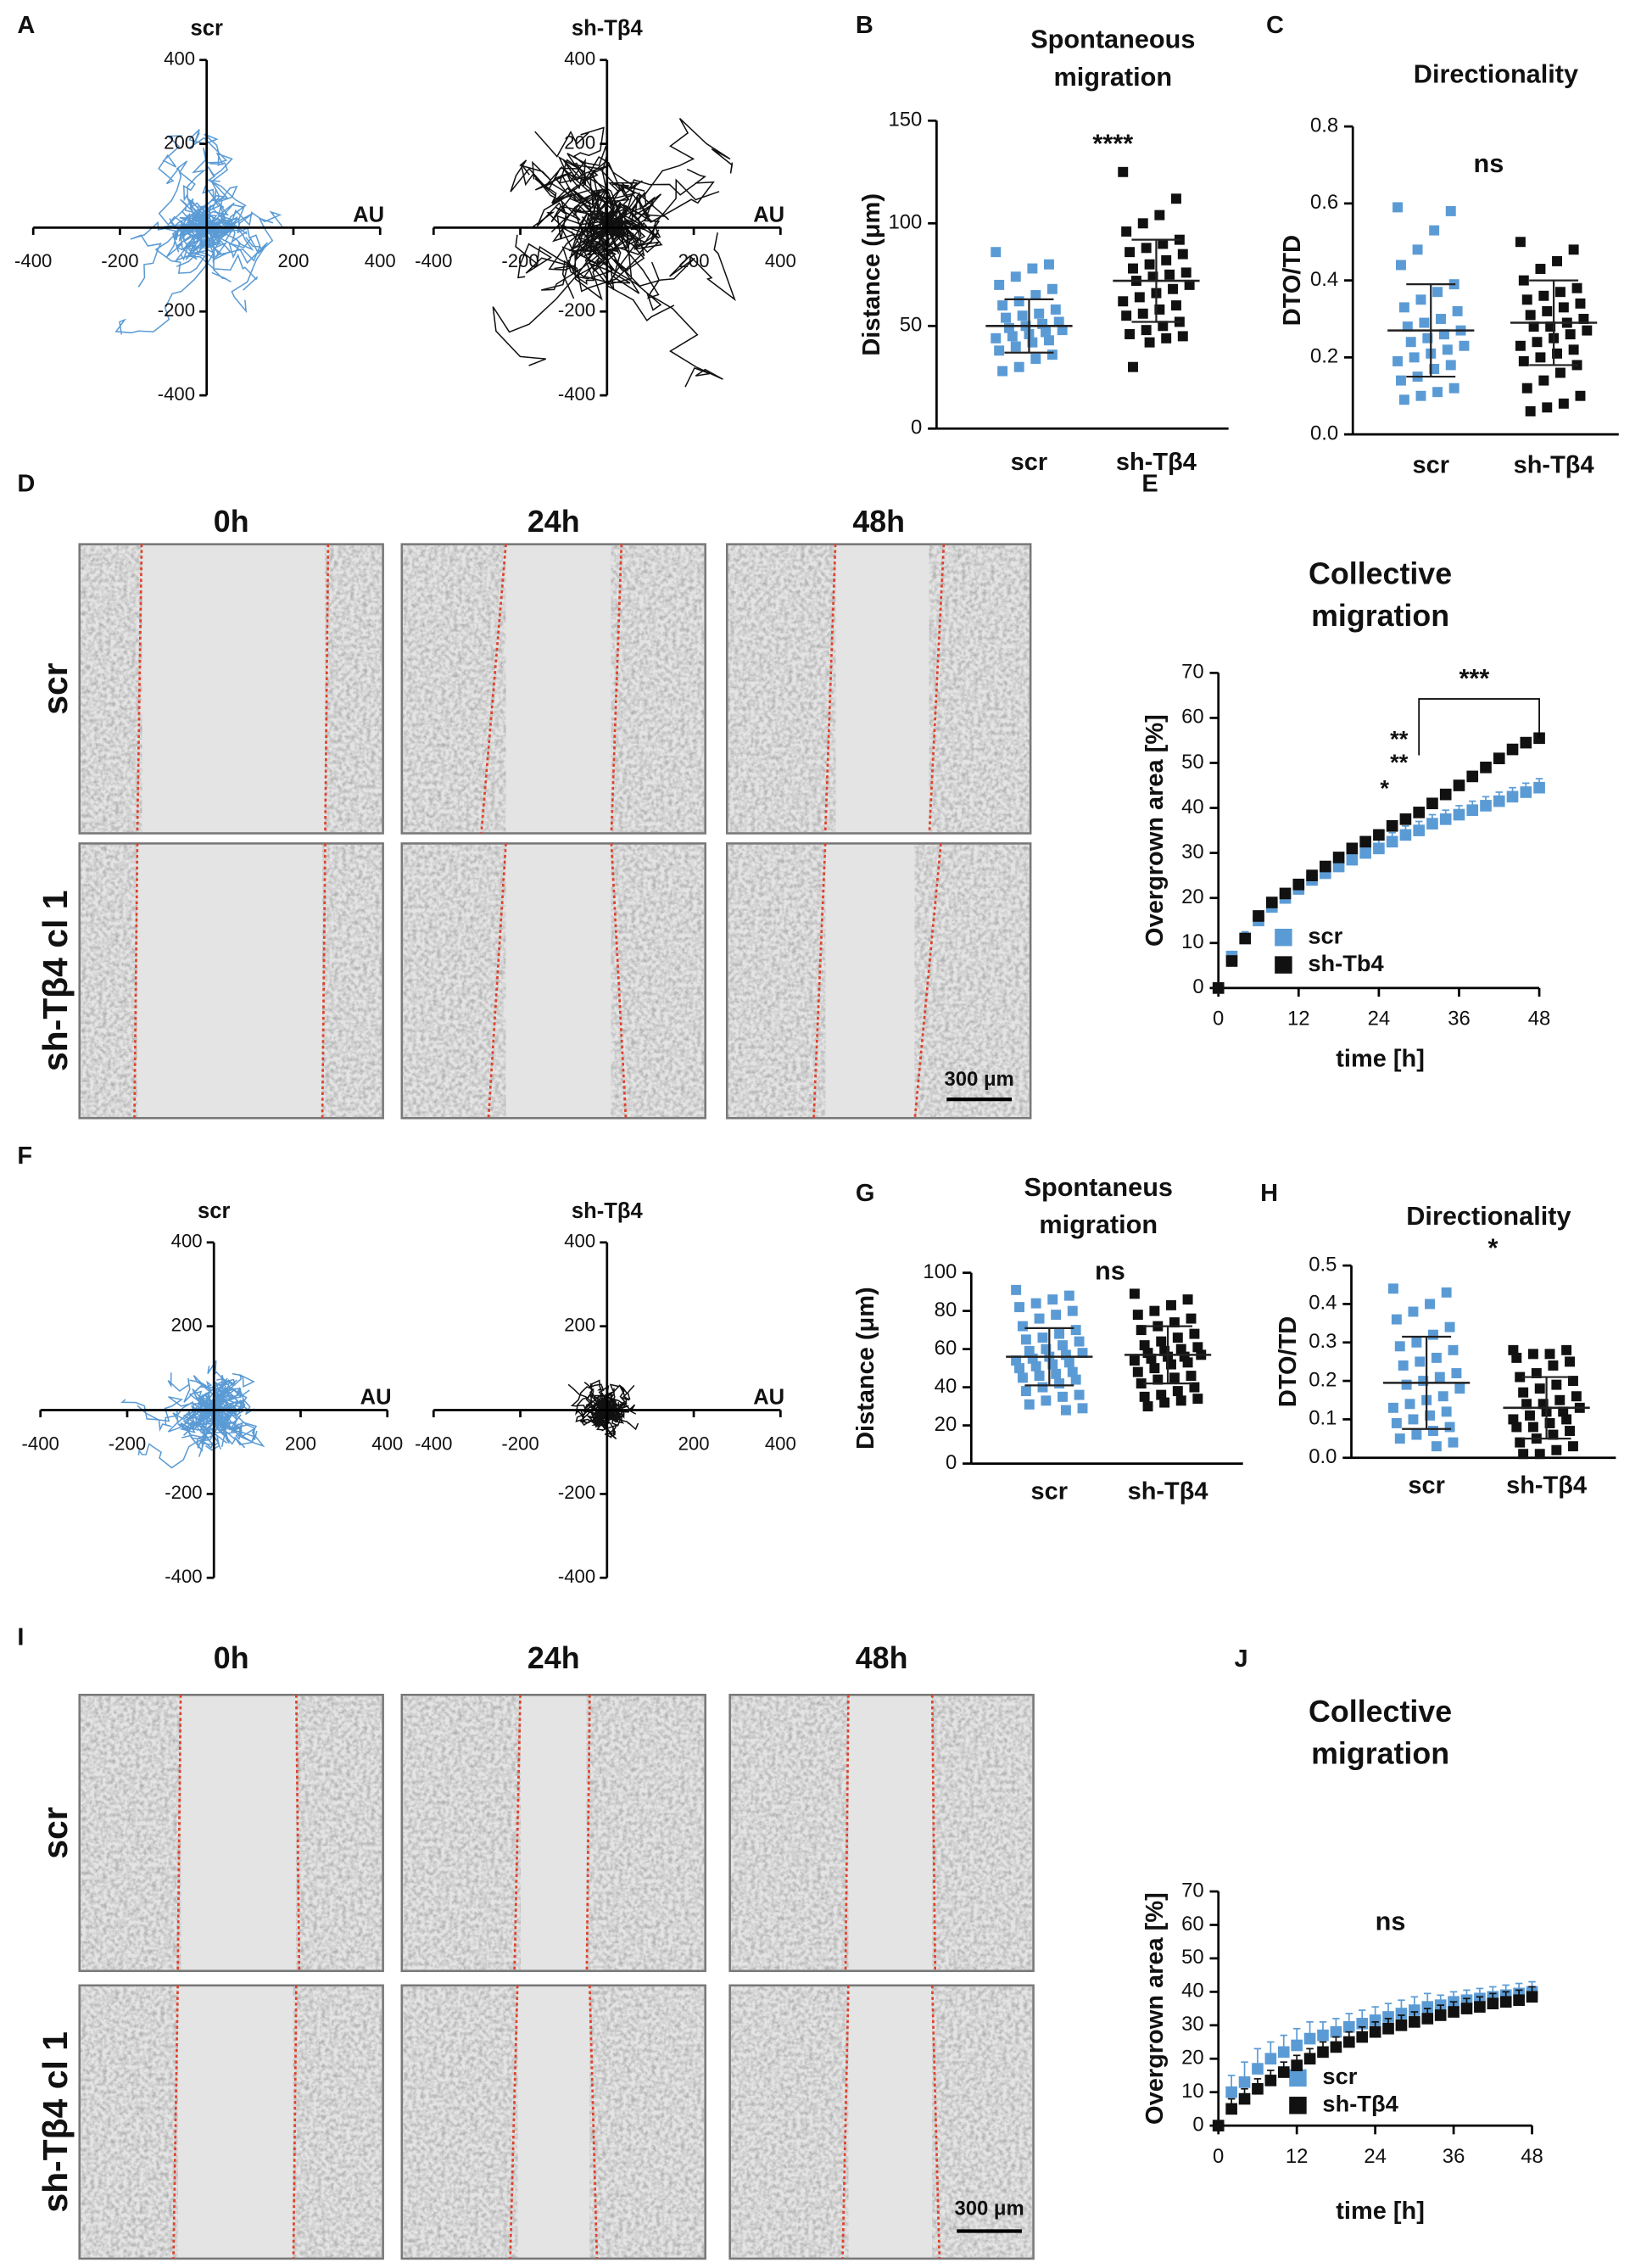  I want to click on y-axis-label: Overgrown area [%], so click(1155, 2008).